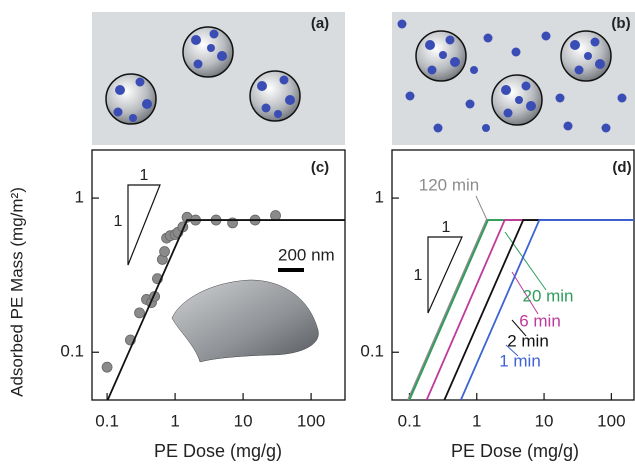  I want to click on panel-label: (d), so click(621, 167).